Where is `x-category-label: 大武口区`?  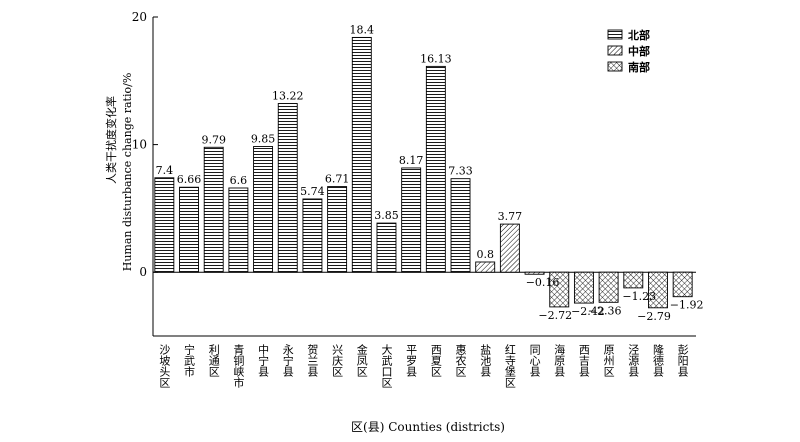 x-category-label: 大武口区 is located at coordinates (386, 365).